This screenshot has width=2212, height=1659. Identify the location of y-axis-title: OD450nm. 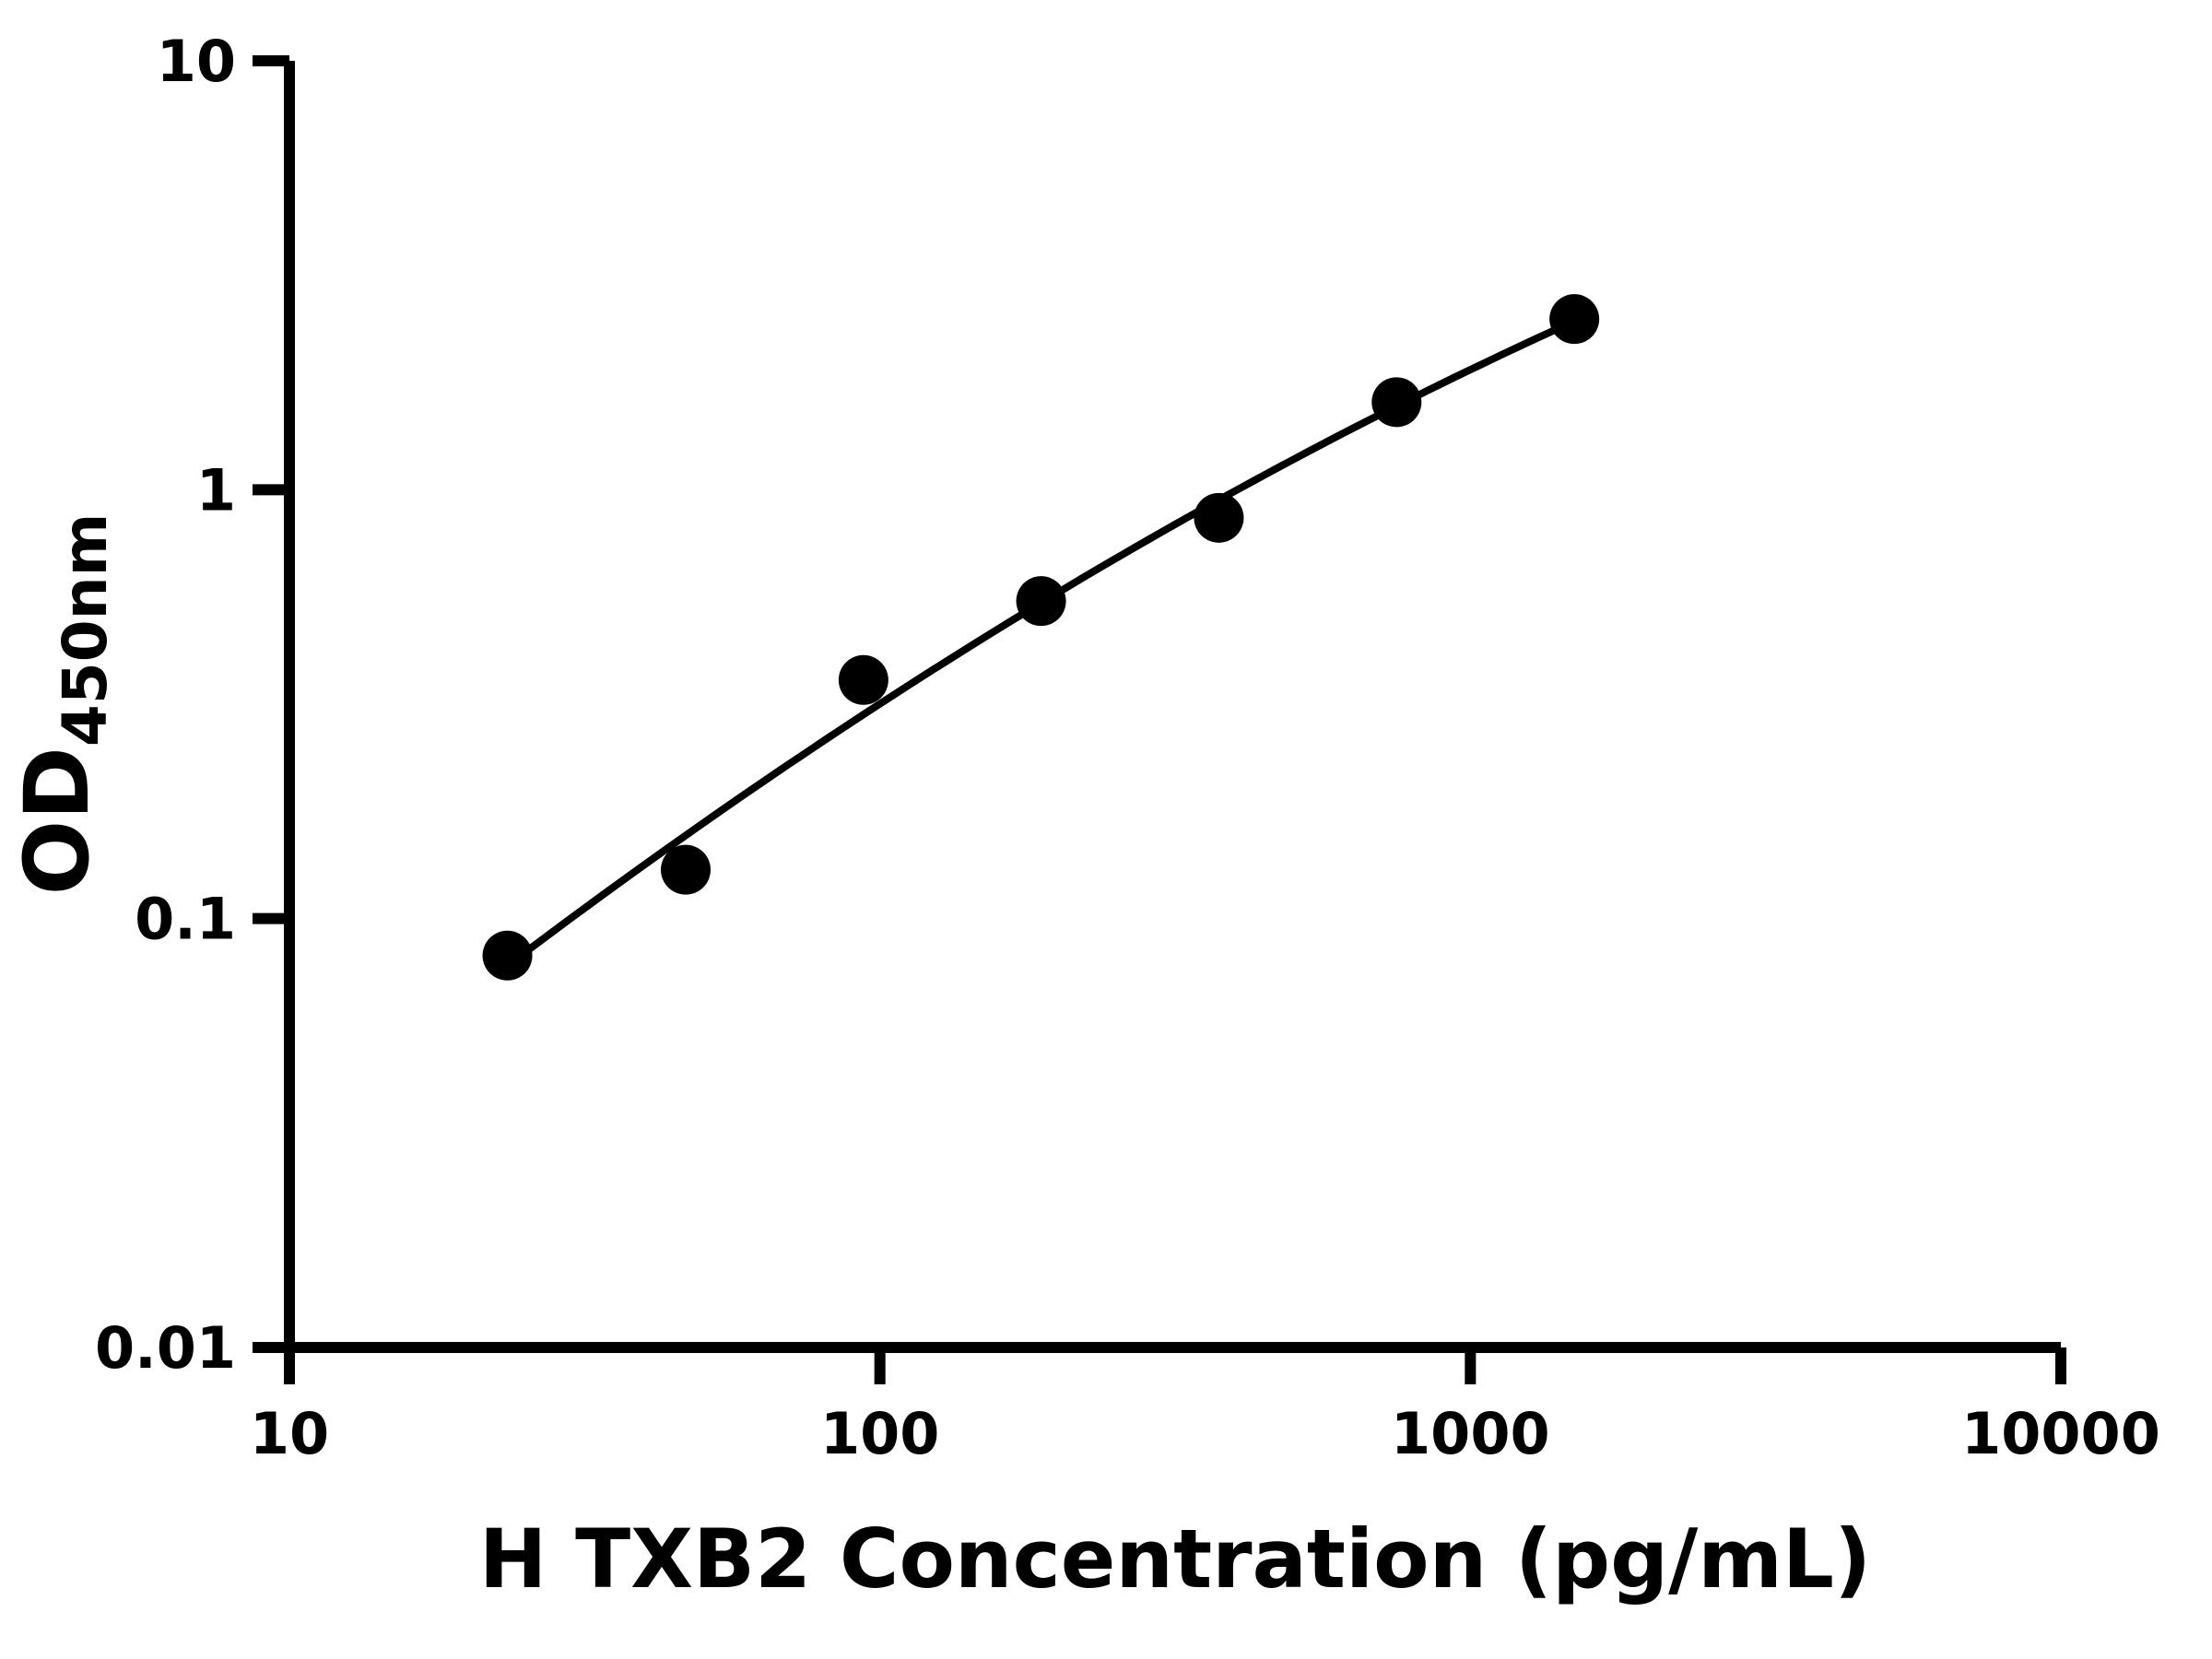
(63, 704).